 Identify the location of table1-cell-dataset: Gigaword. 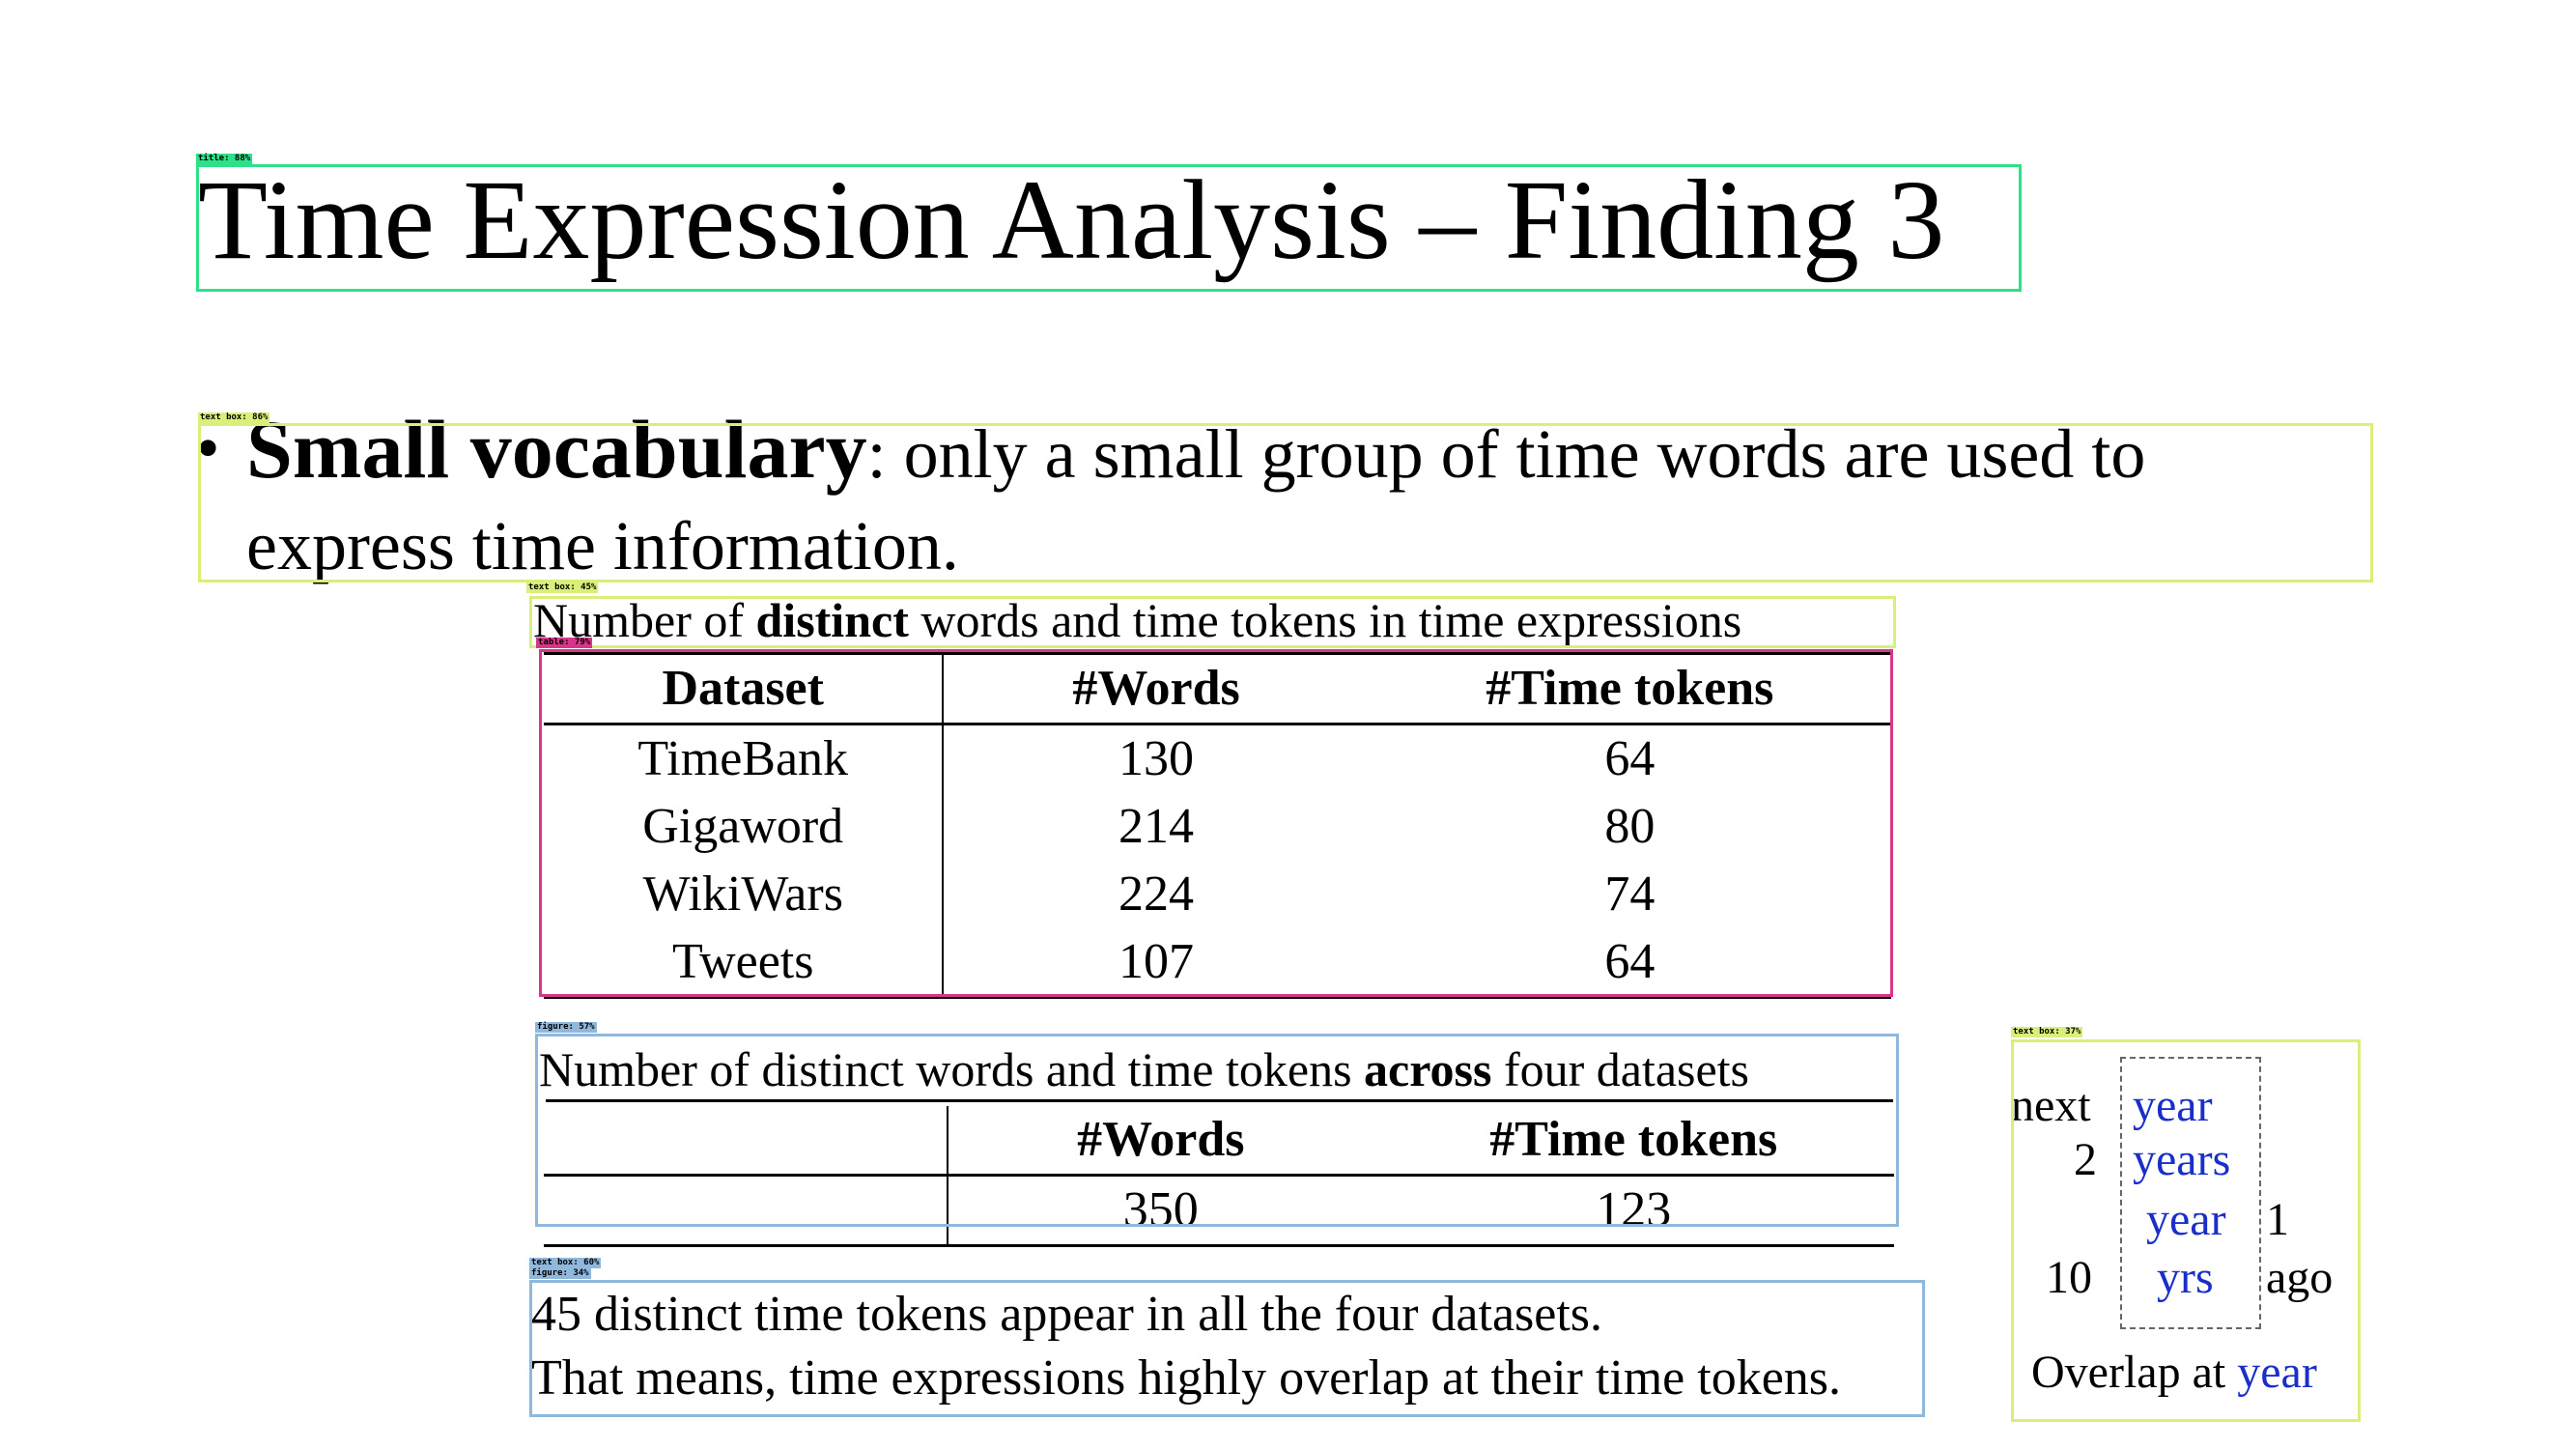
(744, 827).